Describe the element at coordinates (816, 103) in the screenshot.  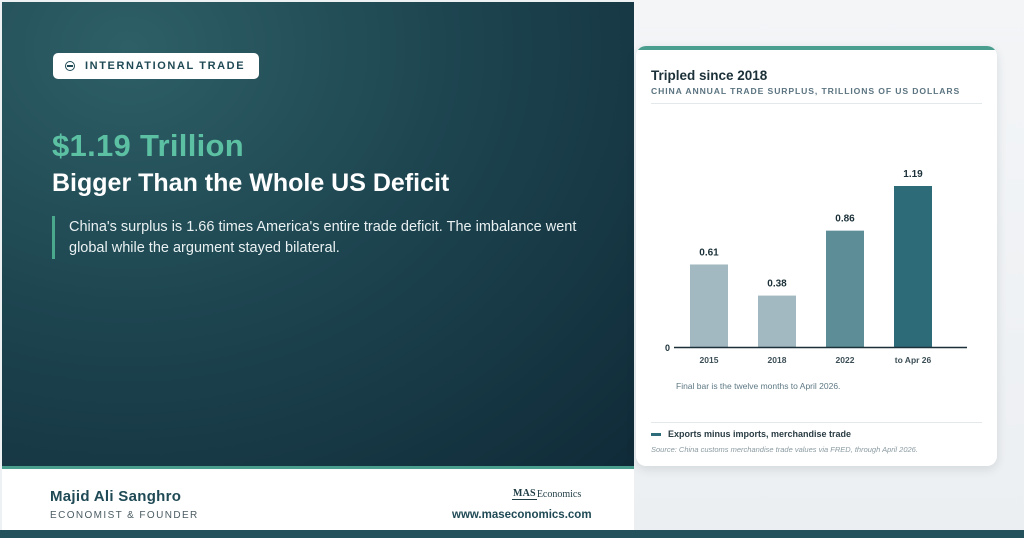
I see `chart-header-divider` at that location.